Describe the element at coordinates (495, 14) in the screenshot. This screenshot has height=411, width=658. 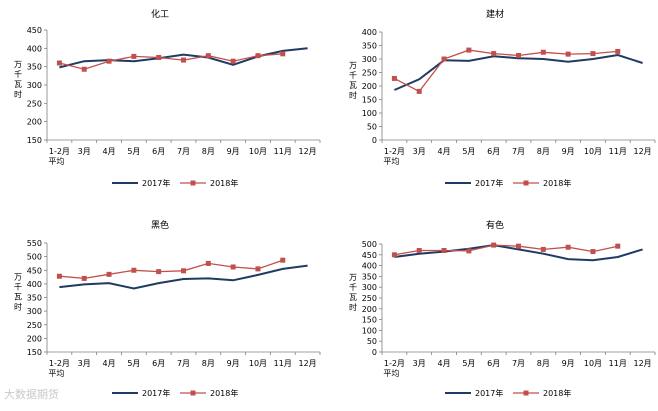
I see `chart-title: 建材` at that location.